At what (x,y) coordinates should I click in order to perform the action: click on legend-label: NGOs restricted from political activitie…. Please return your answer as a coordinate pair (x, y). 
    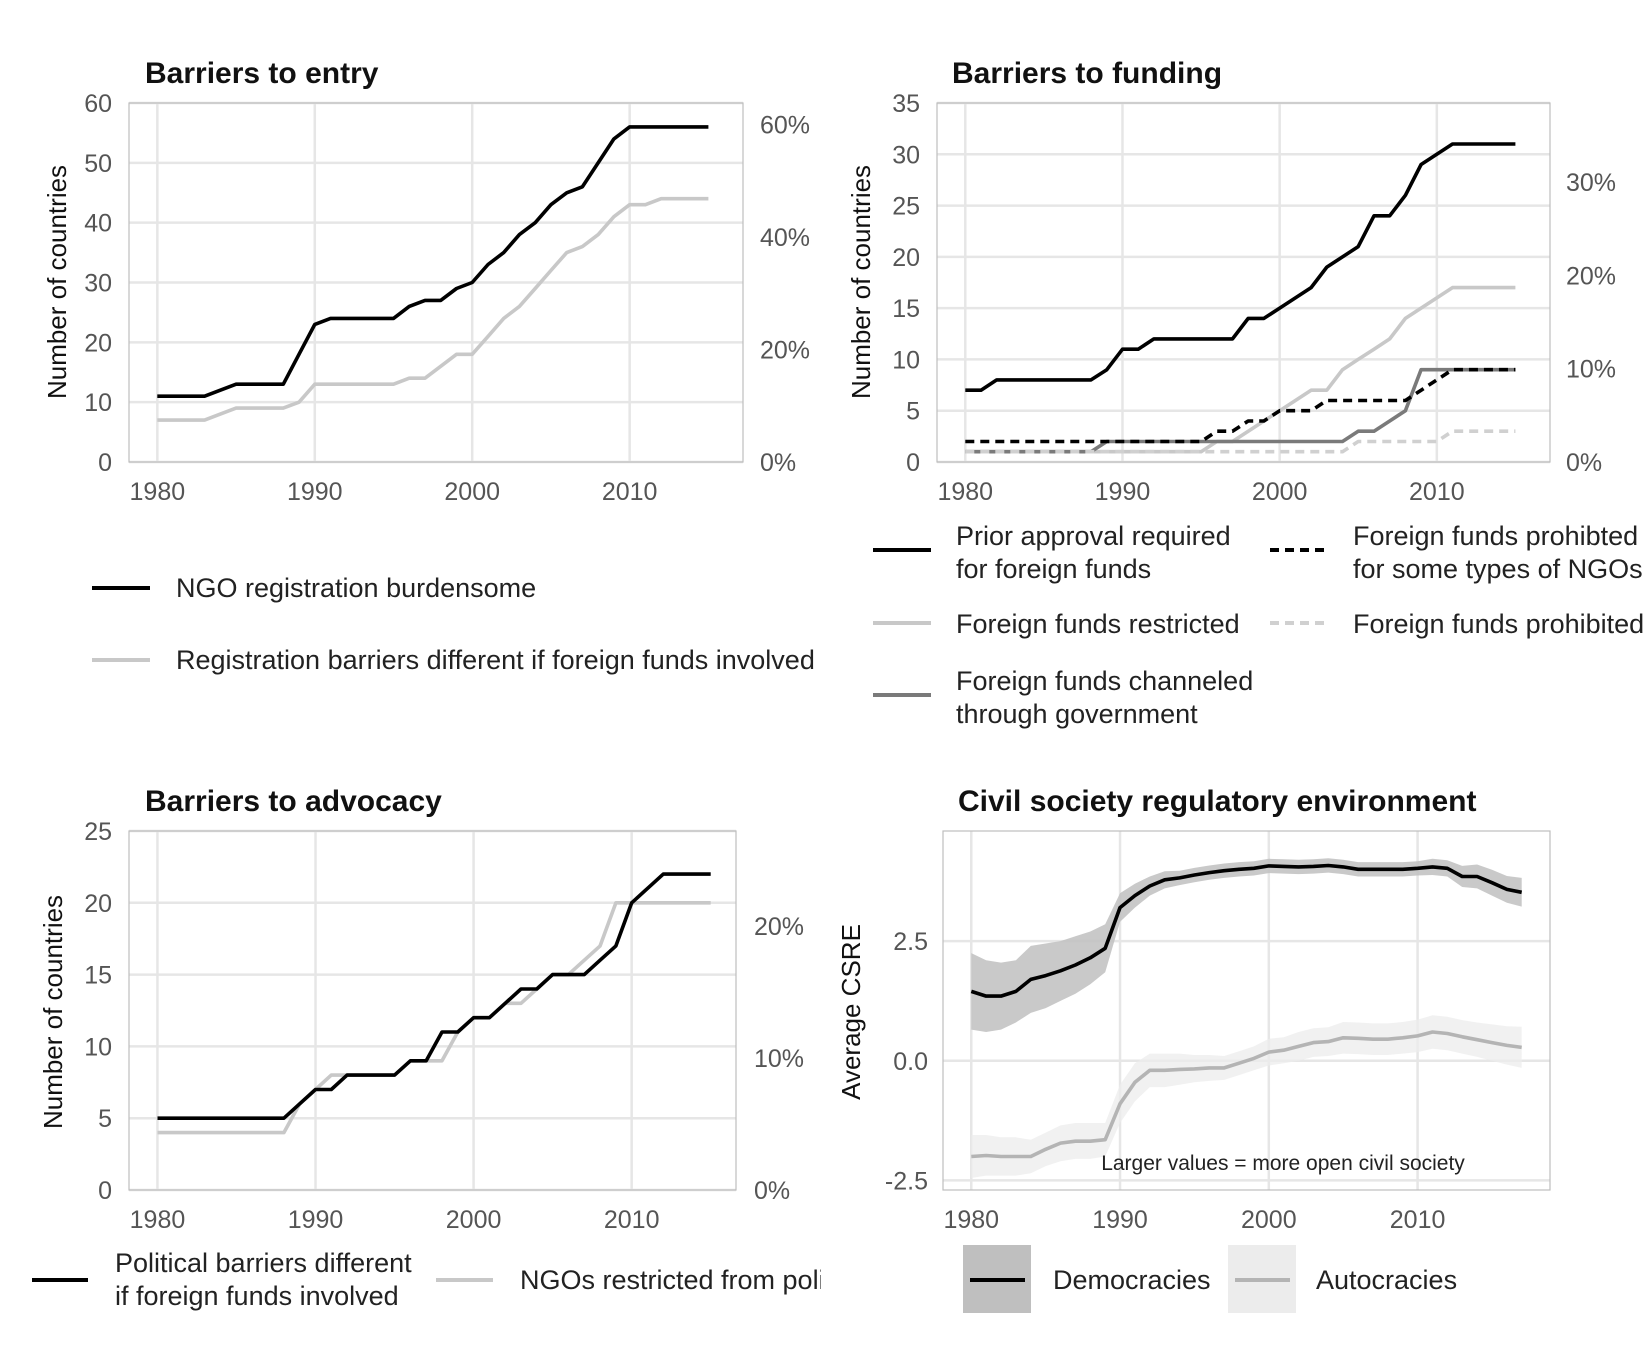
    Looking at the image, I should click on (752, 1280).